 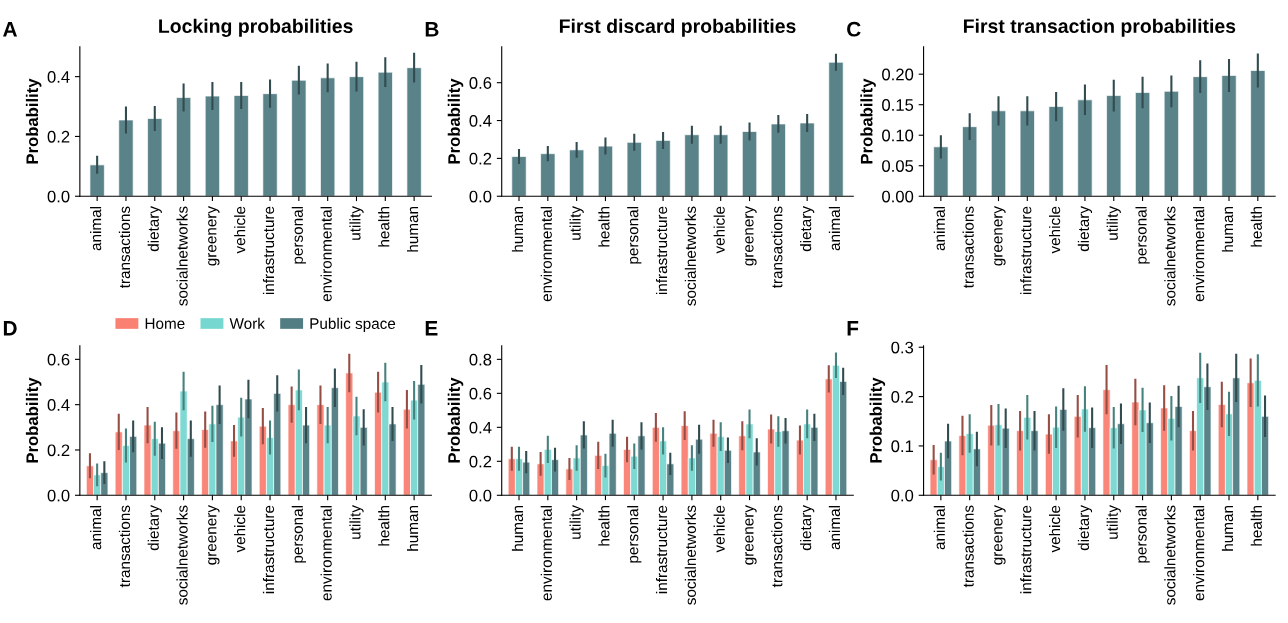 I want to click on chart-title: First transaction probabilities, so click(x=1099, y=27).